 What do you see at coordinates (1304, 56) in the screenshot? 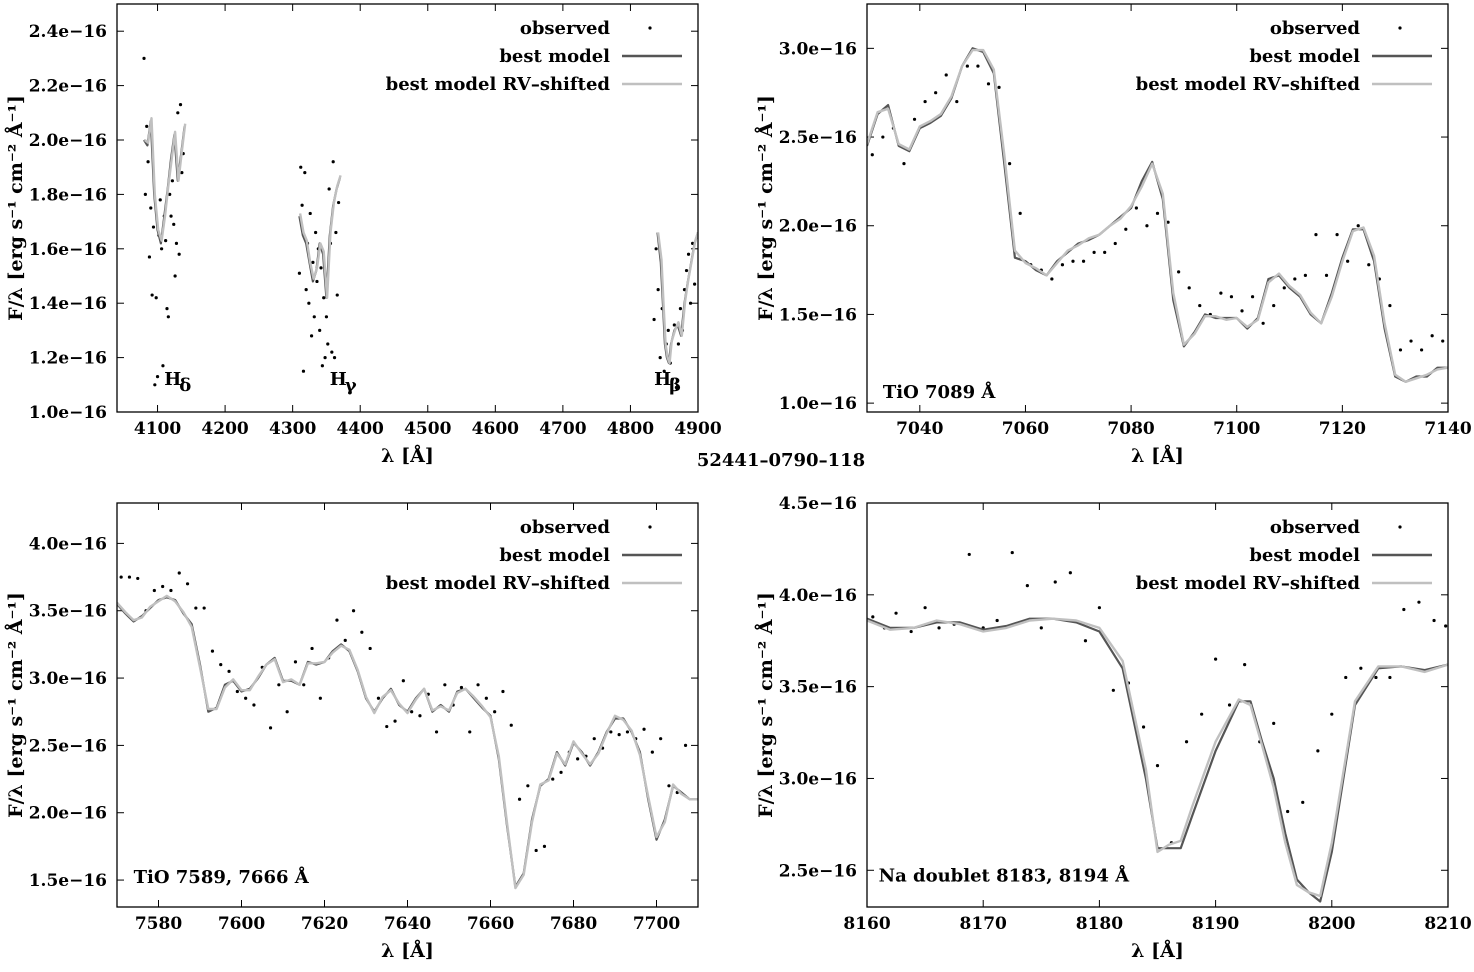
I see `legend-label-best_model: best model` at bounding box center [1304, 56].